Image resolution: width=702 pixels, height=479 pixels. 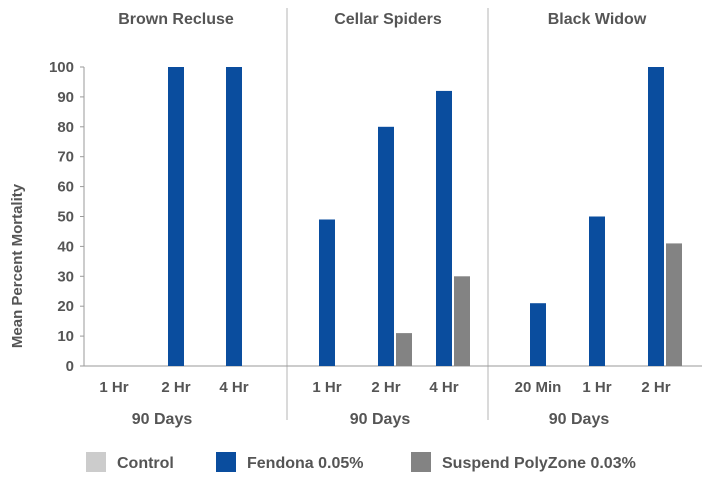 I want to click on y-tick-label: 10, so click(x=65, y=336).